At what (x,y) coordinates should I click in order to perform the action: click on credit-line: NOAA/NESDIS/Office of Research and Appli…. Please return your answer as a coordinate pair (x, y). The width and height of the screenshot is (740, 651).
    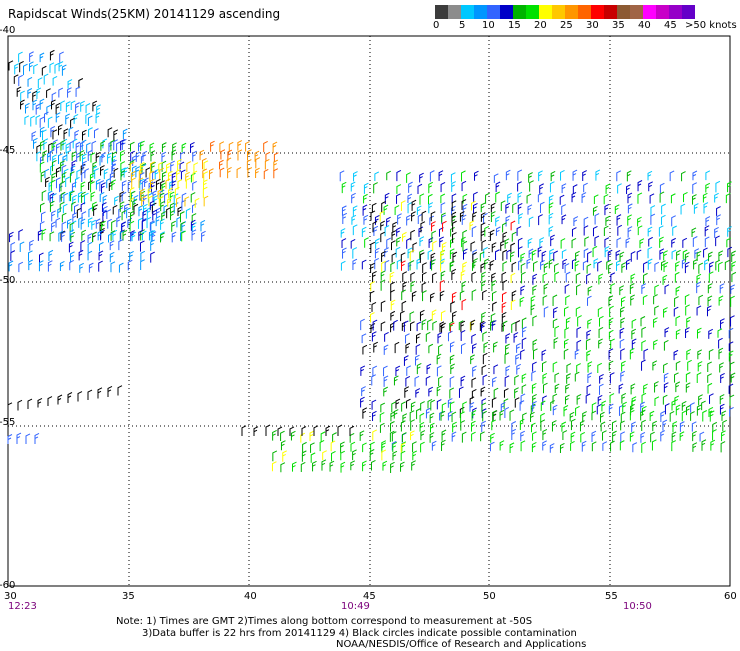
    Looking at the image, I should click on (461, 644).